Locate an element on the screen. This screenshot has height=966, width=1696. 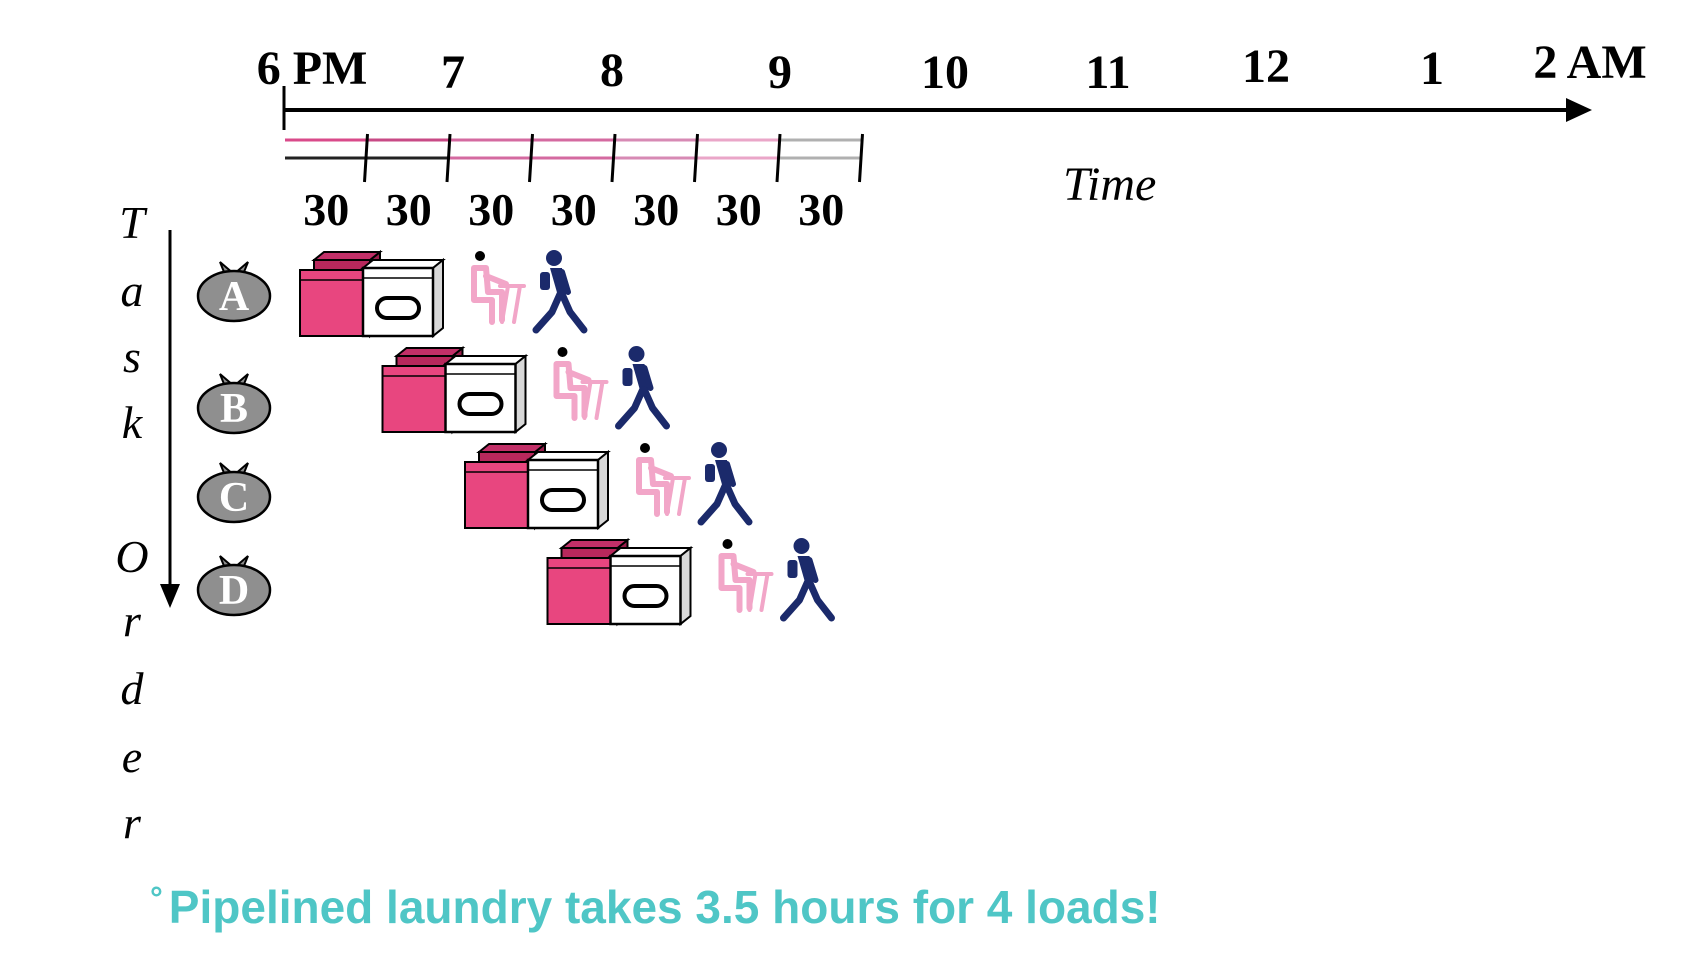
task-row-a: A is located at coordinates (390, 294).